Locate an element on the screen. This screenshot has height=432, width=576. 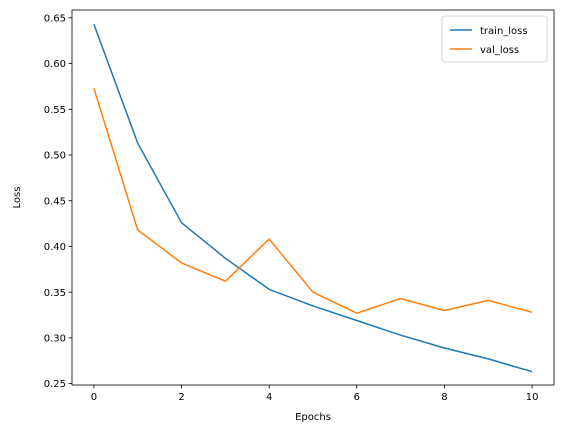
y-tick-label: 0.45 is located at coordinates (55, 201).